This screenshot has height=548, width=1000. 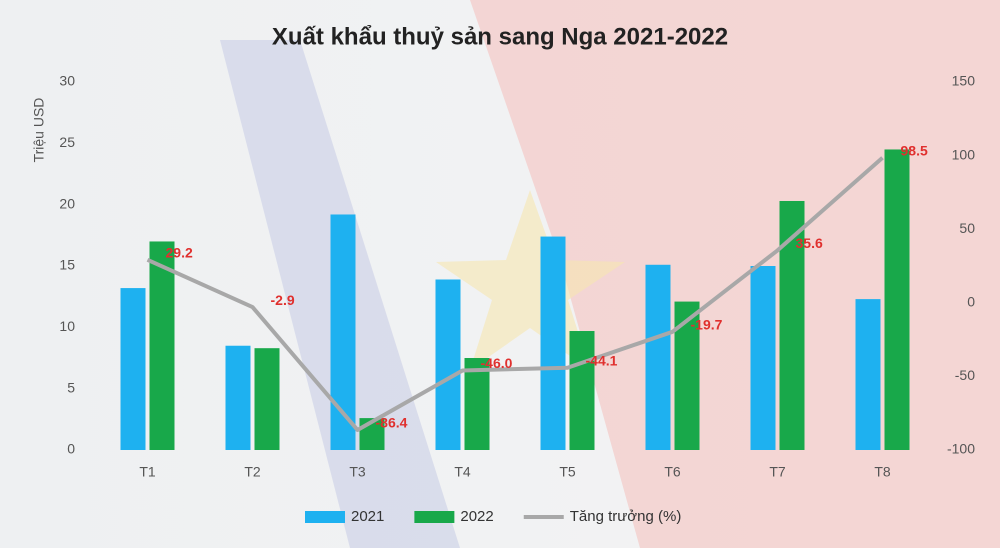 I want to click on data-label: -2.9, so click(x=283, y=300).